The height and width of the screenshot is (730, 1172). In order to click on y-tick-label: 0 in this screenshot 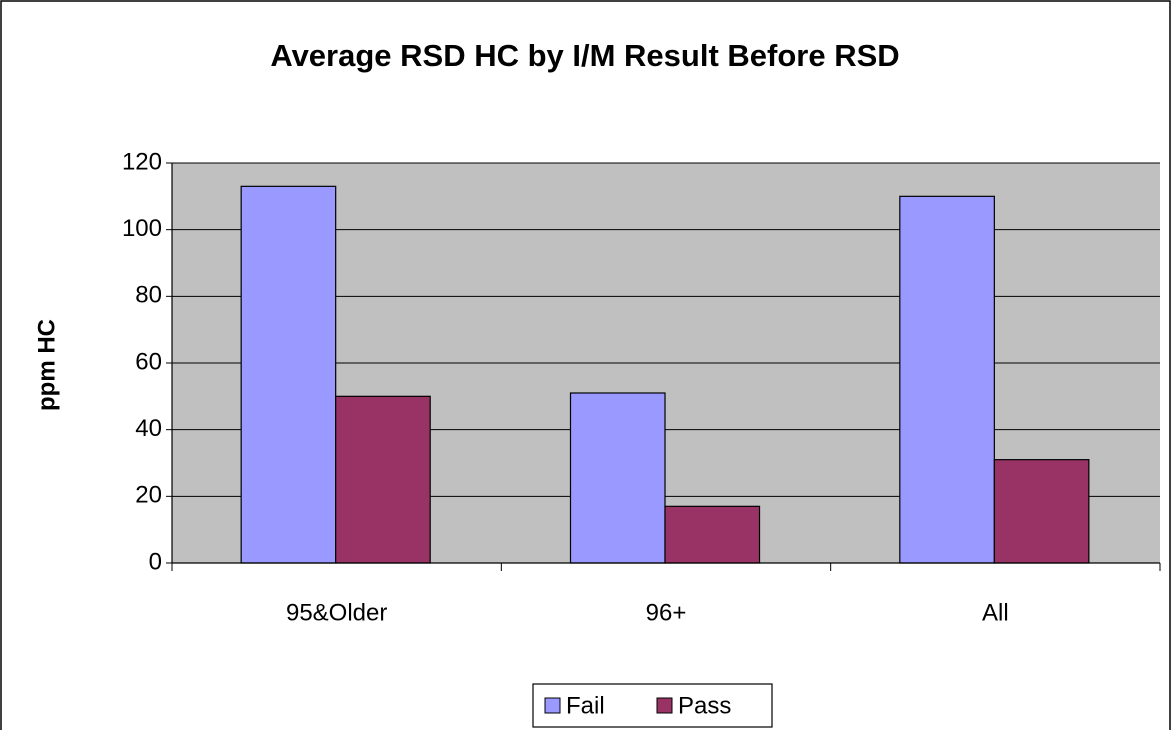, I will do `click(155, 561)`.